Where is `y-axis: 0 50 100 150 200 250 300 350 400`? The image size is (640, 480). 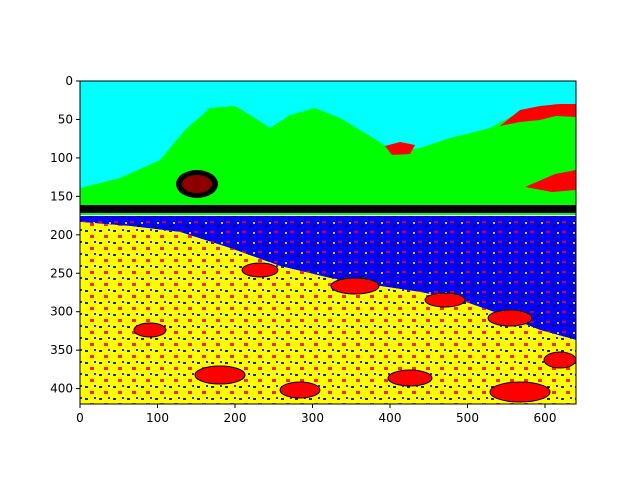 y-axis: 0 50 100 150 200 250 300 350 400 is located at coordinates (65, 235).